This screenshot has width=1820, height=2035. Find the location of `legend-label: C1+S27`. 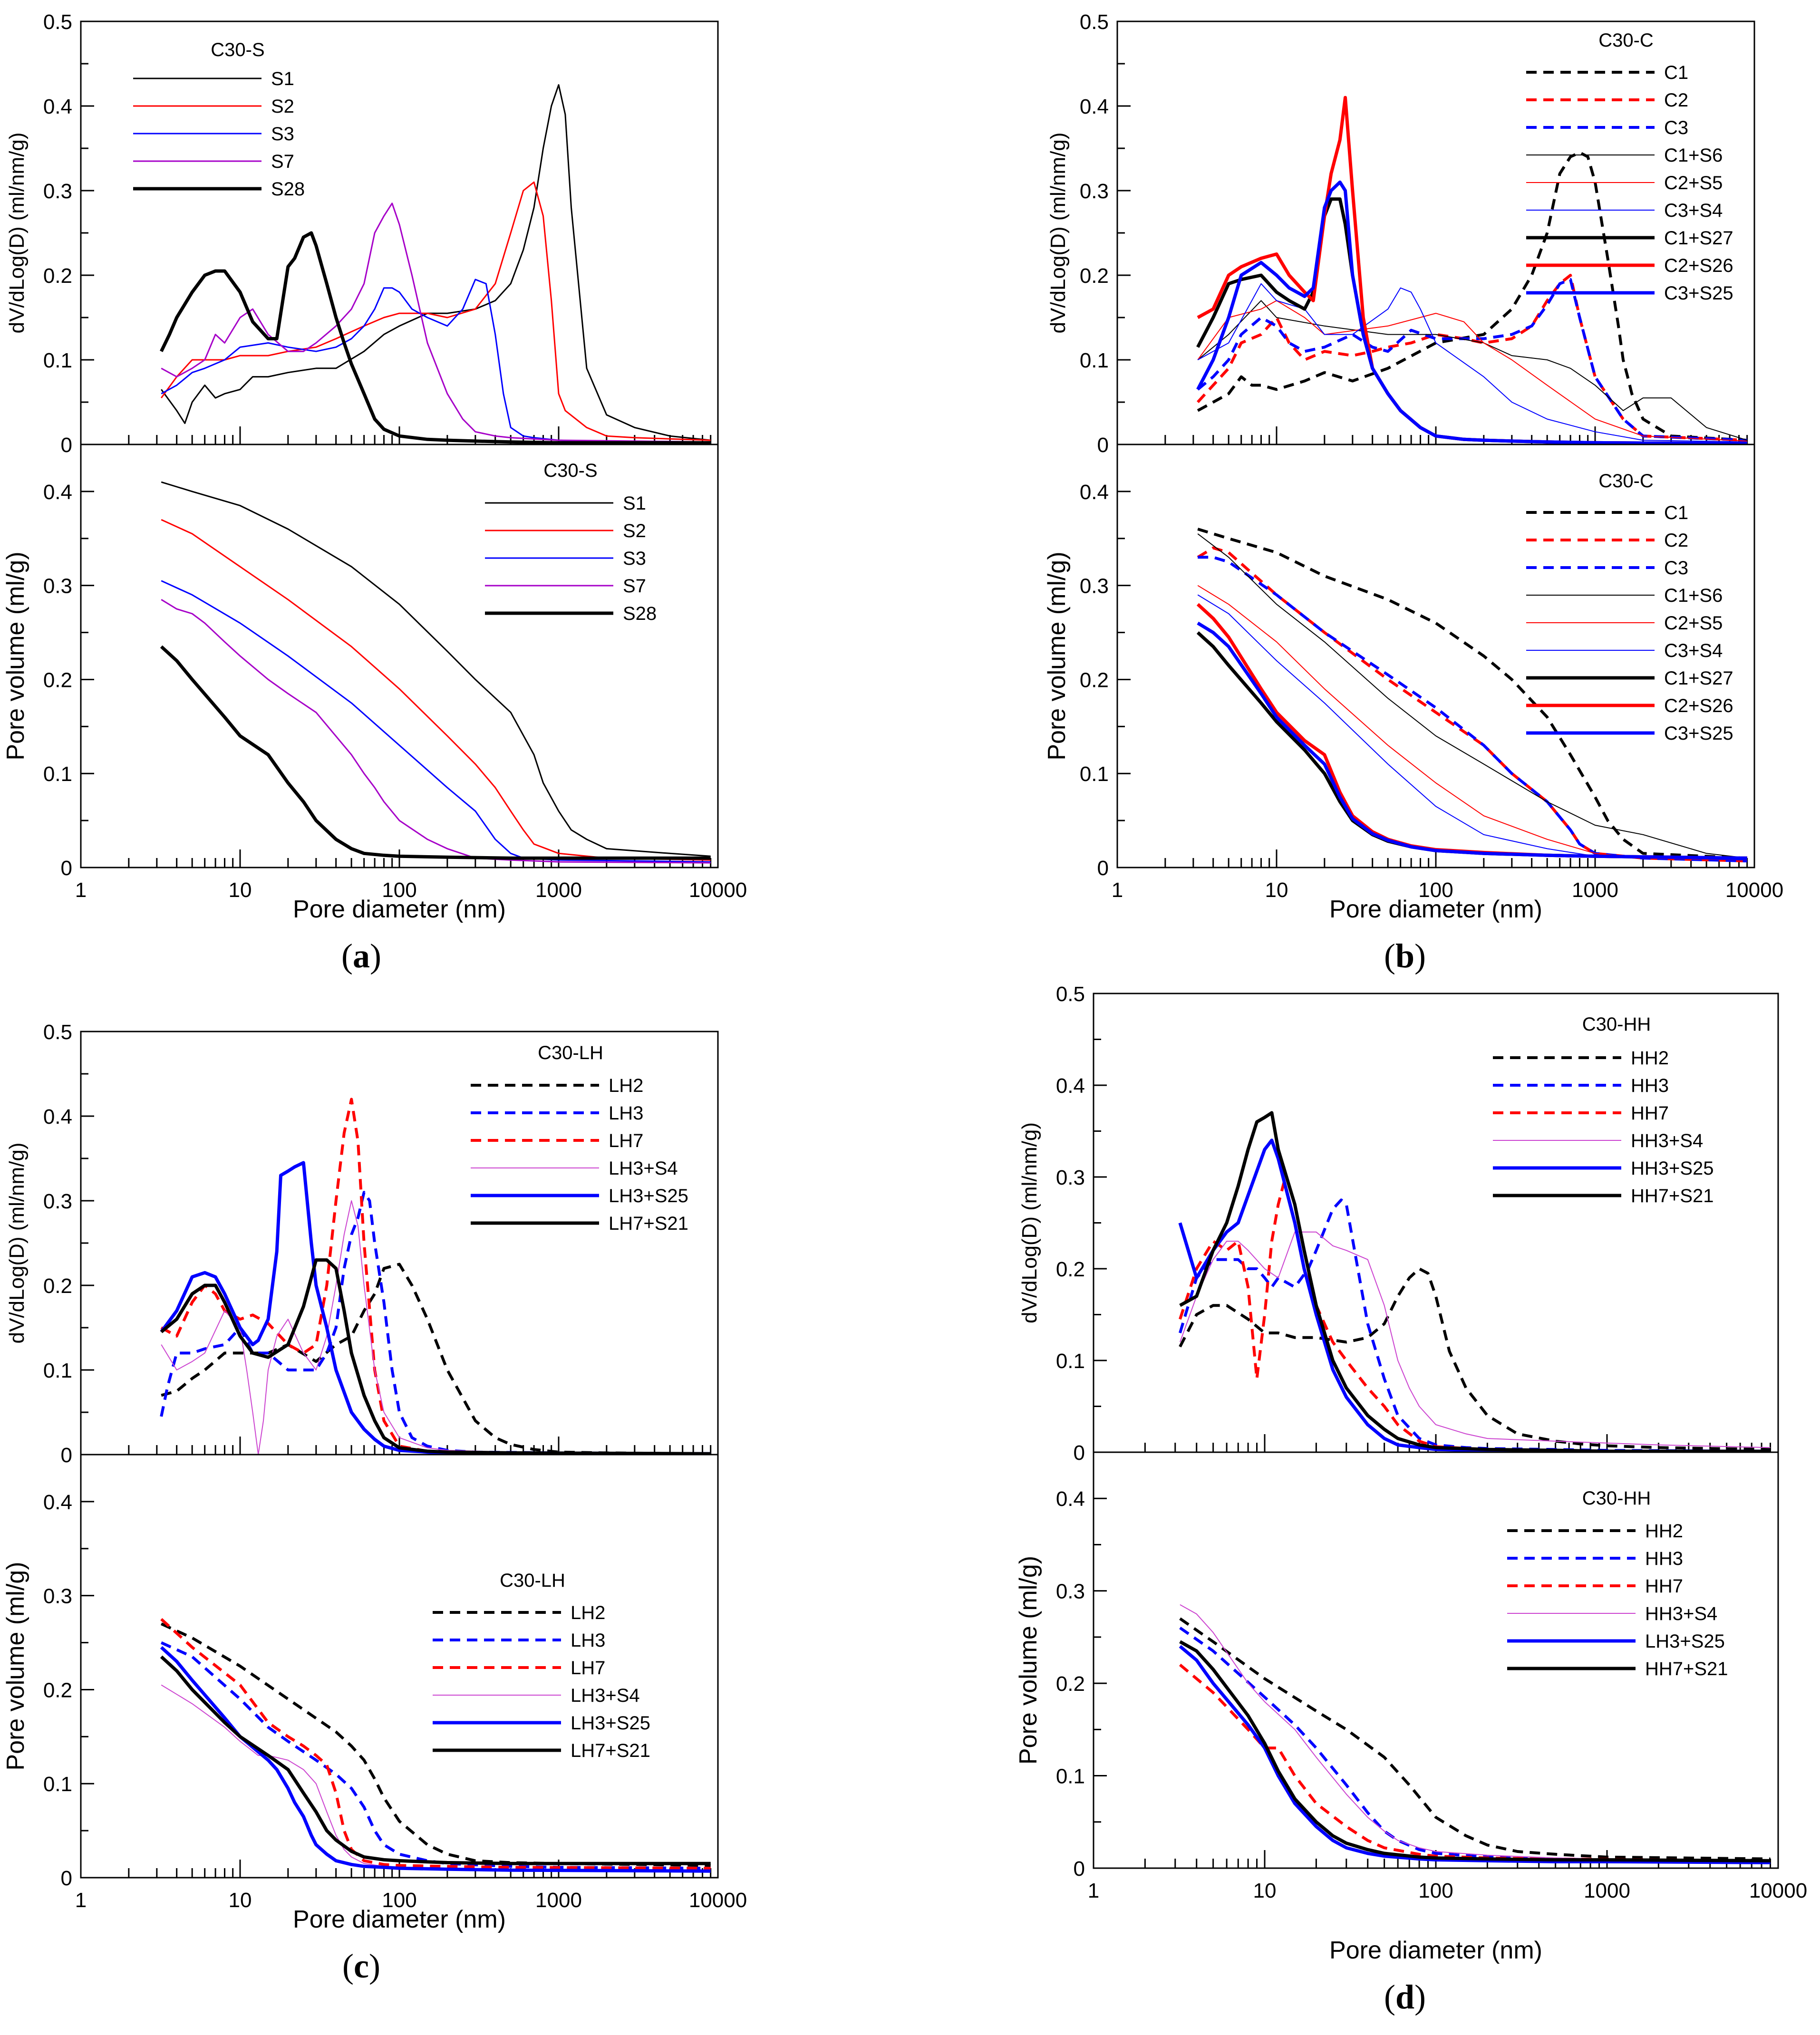

legend-label: C1+S27 is located at coordinates (1699, 678).